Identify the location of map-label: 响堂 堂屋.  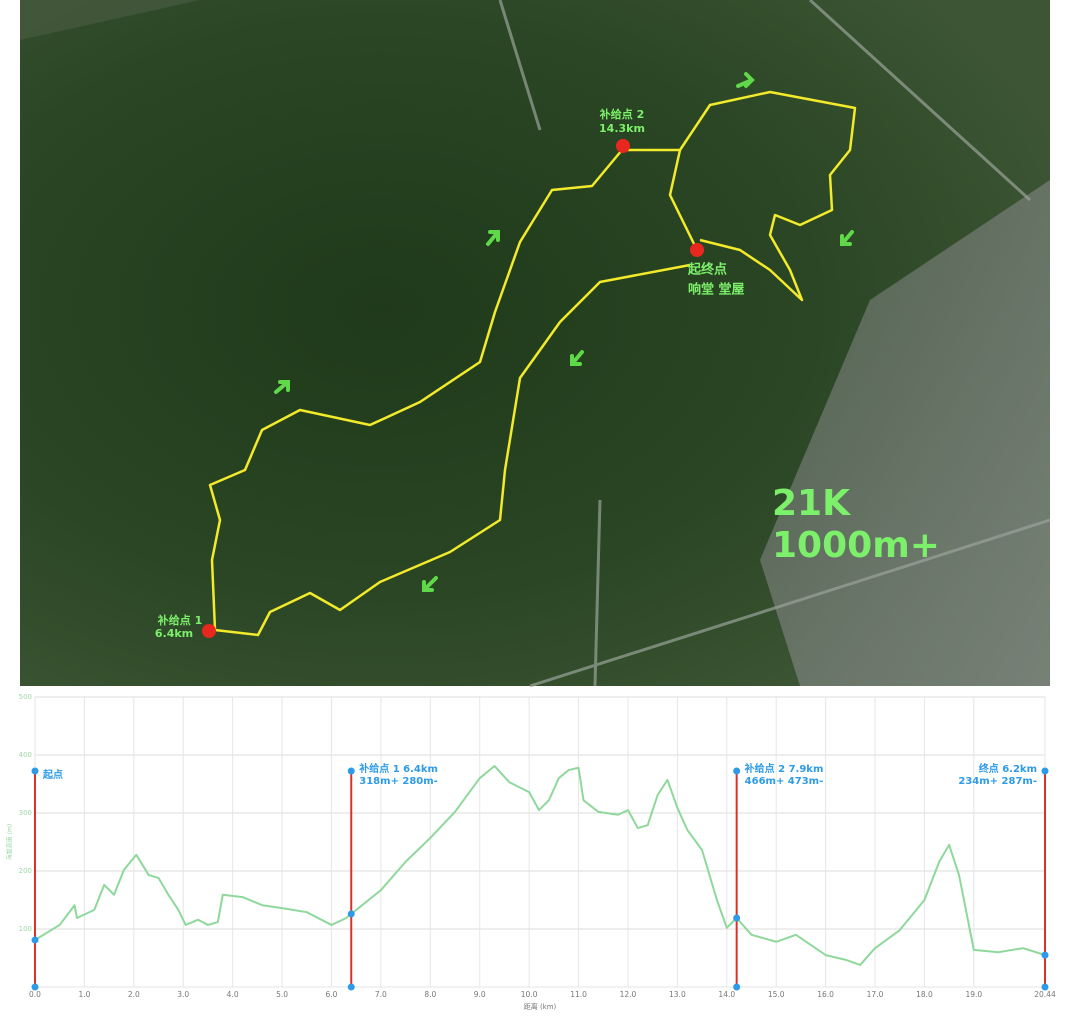
(716, 290).